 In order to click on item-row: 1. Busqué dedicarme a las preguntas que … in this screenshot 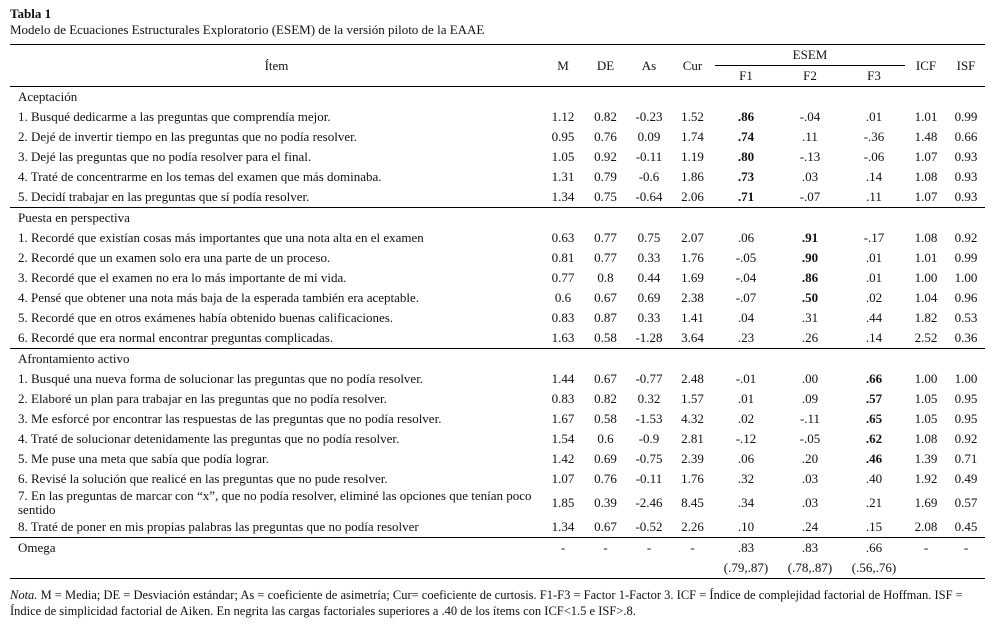, I will do `click(497, 117)`.